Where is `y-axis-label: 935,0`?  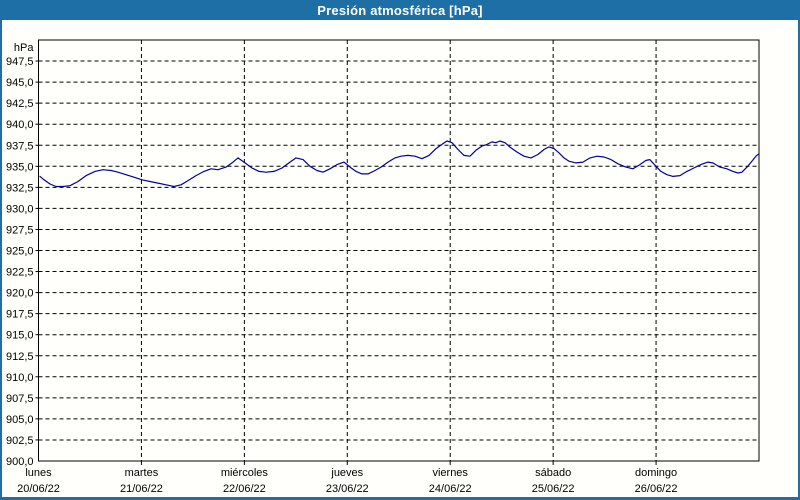
y-axis-label: 935,0 is located at coordinates (20, 167).